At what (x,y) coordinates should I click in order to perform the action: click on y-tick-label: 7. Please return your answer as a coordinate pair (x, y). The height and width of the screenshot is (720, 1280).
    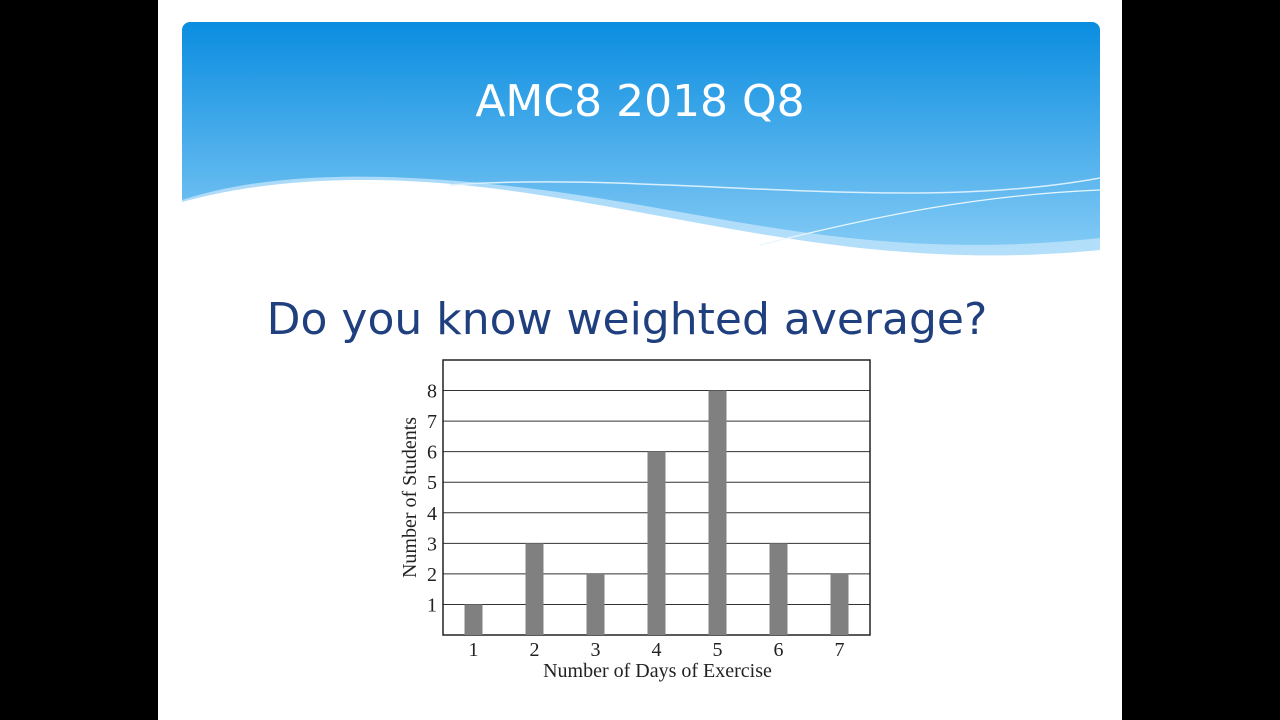
    Looking at the image, I should click on (432, 422).